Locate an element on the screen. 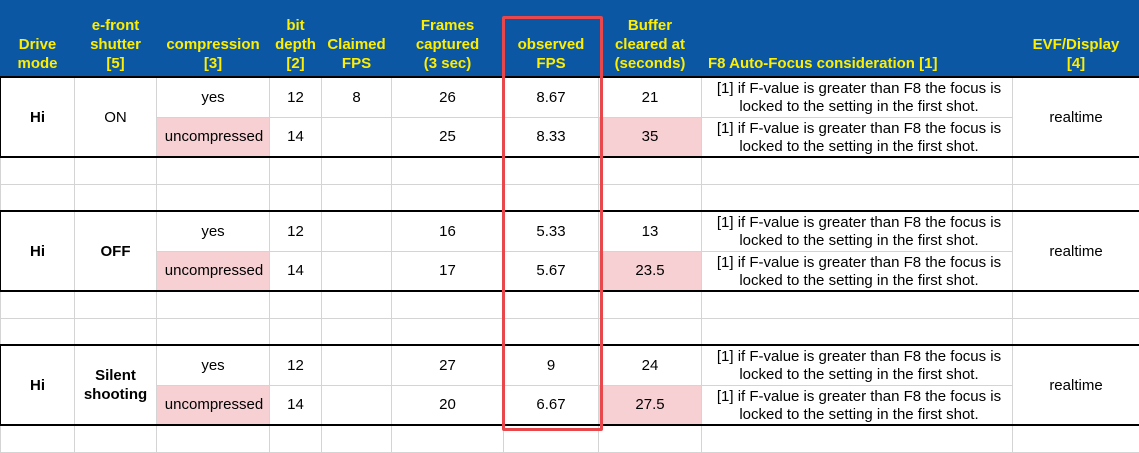  cell-shutter: Silent shooting is located at coordinates (116, 385).